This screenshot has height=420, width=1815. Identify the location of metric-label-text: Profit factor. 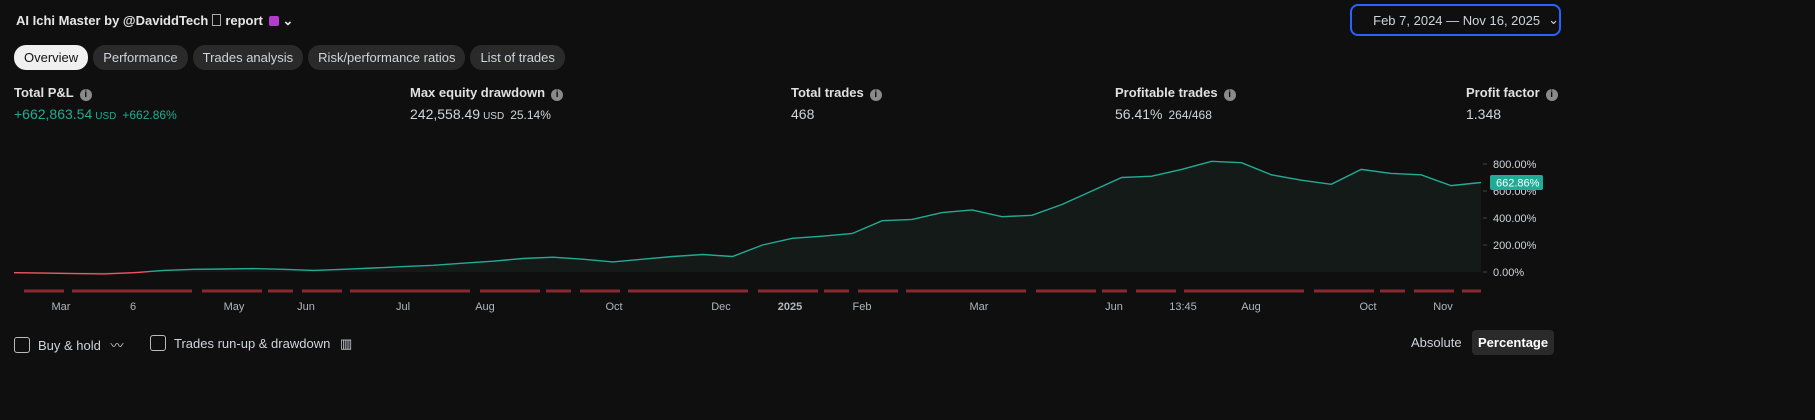
(1503, 92).